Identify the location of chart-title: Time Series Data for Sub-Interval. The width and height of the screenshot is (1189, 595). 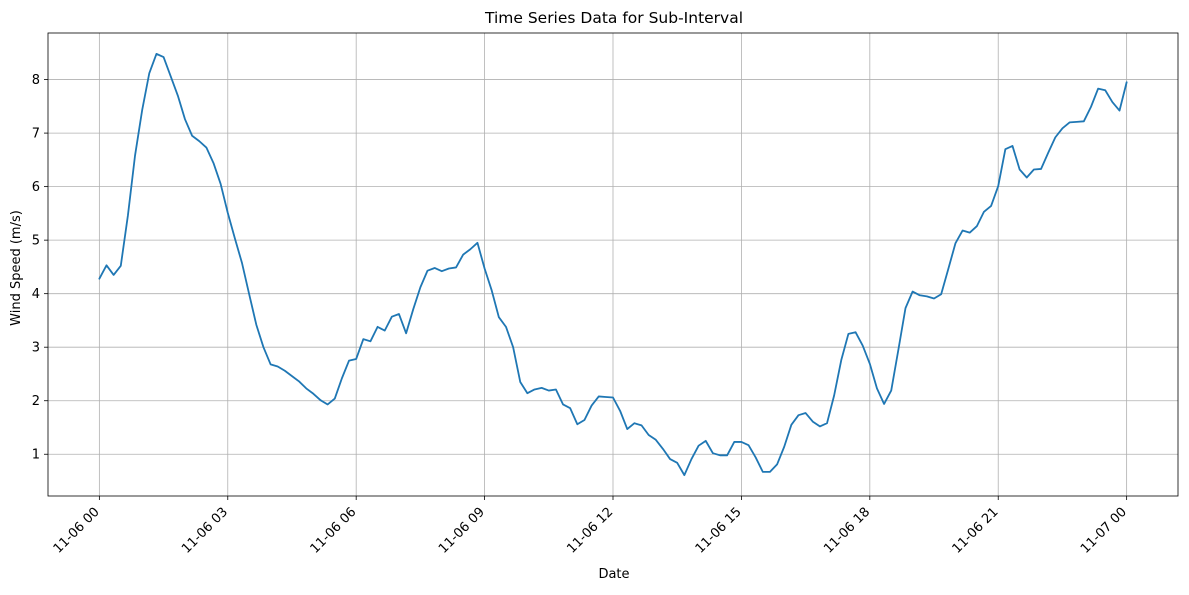
(613, 18).